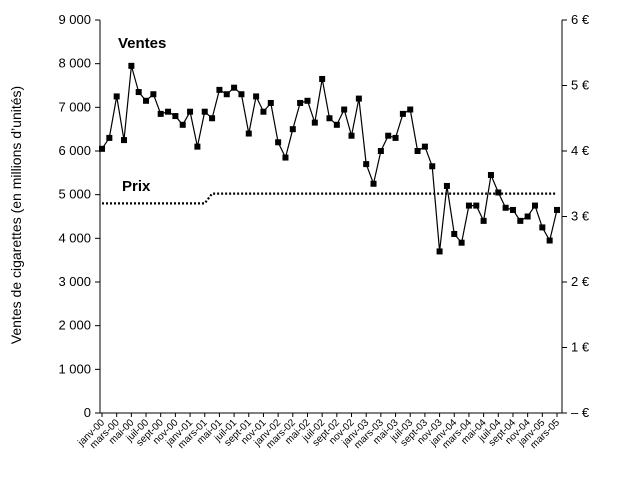  What do you see at coordinates (74, 63) in the screenshot?
I see `y-tick-label: 8 000` at bounding box center [74, 63].